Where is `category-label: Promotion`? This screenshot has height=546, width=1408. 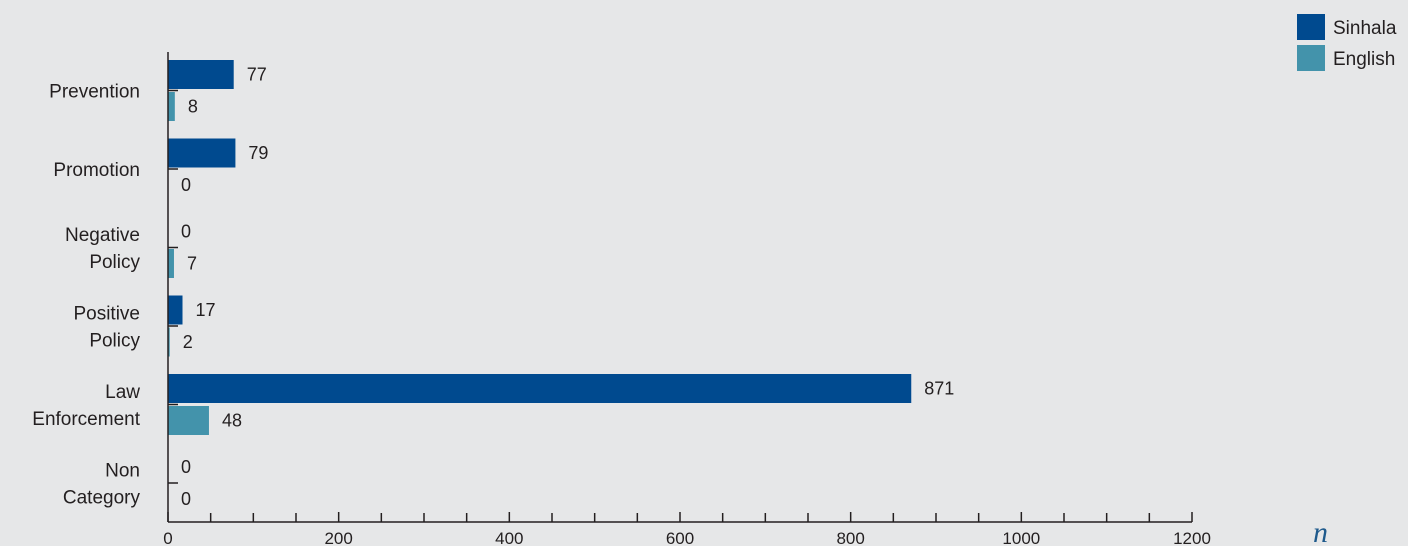
category-label: Promotion is located at coordinates (96, 170).